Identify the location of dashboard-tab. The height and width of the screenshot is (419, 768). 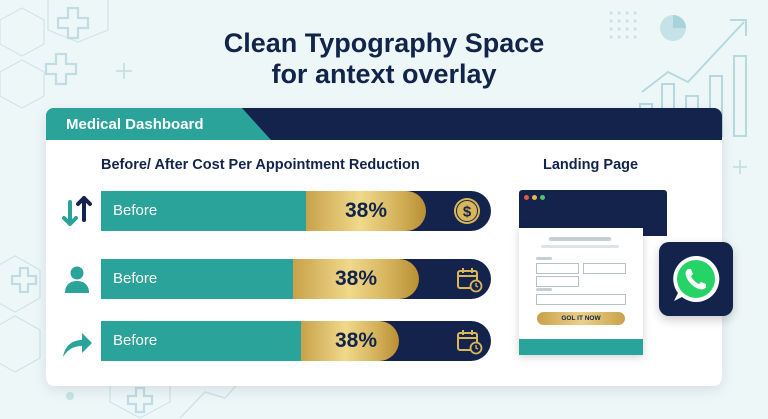
(158, 124).